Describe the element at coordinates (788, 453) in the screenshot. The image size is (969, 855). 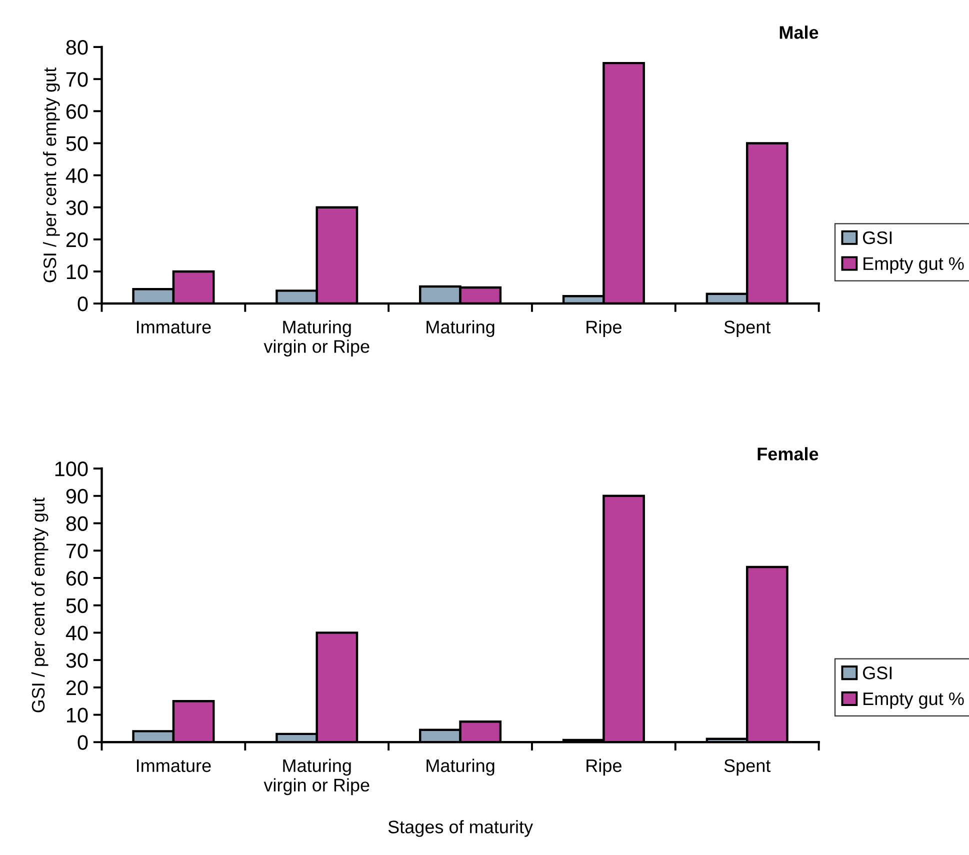
I see `chart-title: Female` at that location.